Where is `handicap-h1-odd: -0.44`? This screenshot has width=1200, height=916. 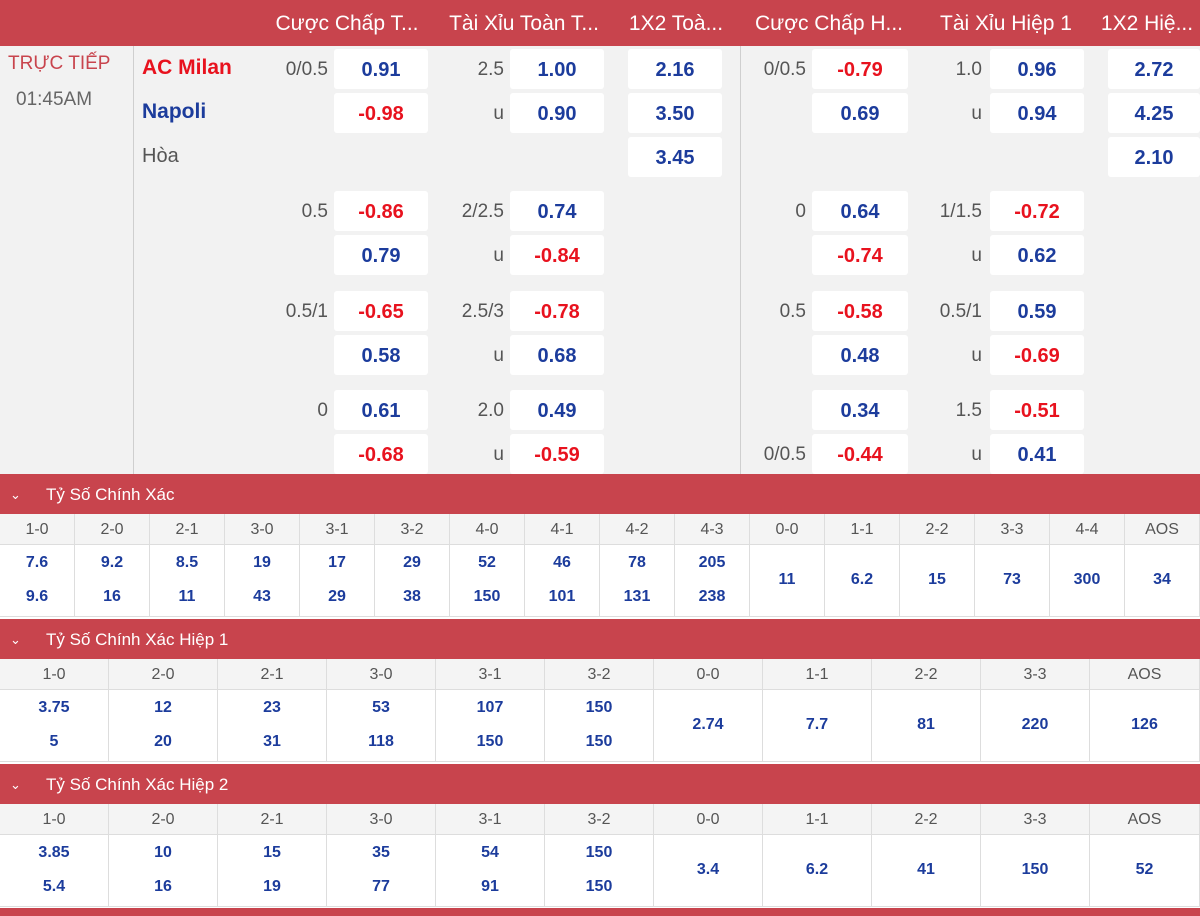 handicap-h1-odd: -0.44 is located at coordinates (860, 454).